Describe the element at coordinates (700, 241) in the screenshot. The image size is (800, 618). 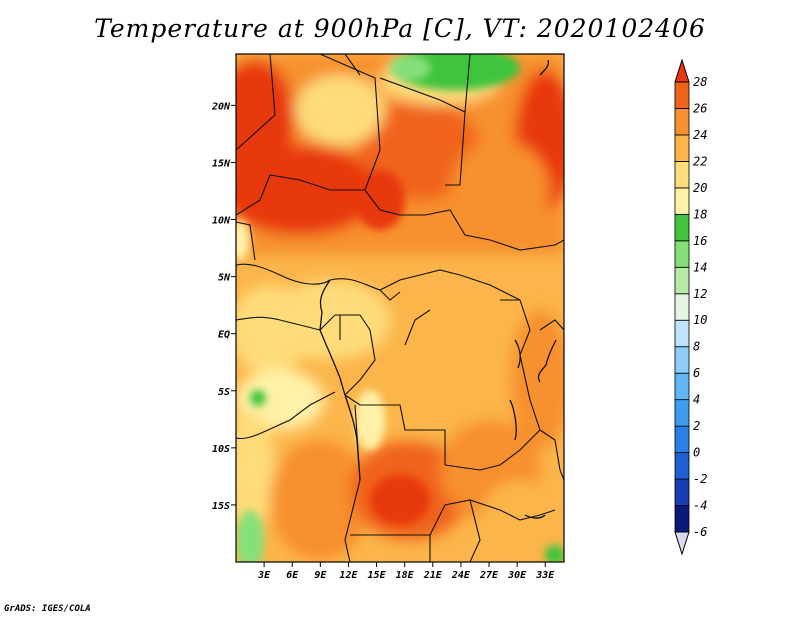
I see `colorbar-label: 16` at that location.